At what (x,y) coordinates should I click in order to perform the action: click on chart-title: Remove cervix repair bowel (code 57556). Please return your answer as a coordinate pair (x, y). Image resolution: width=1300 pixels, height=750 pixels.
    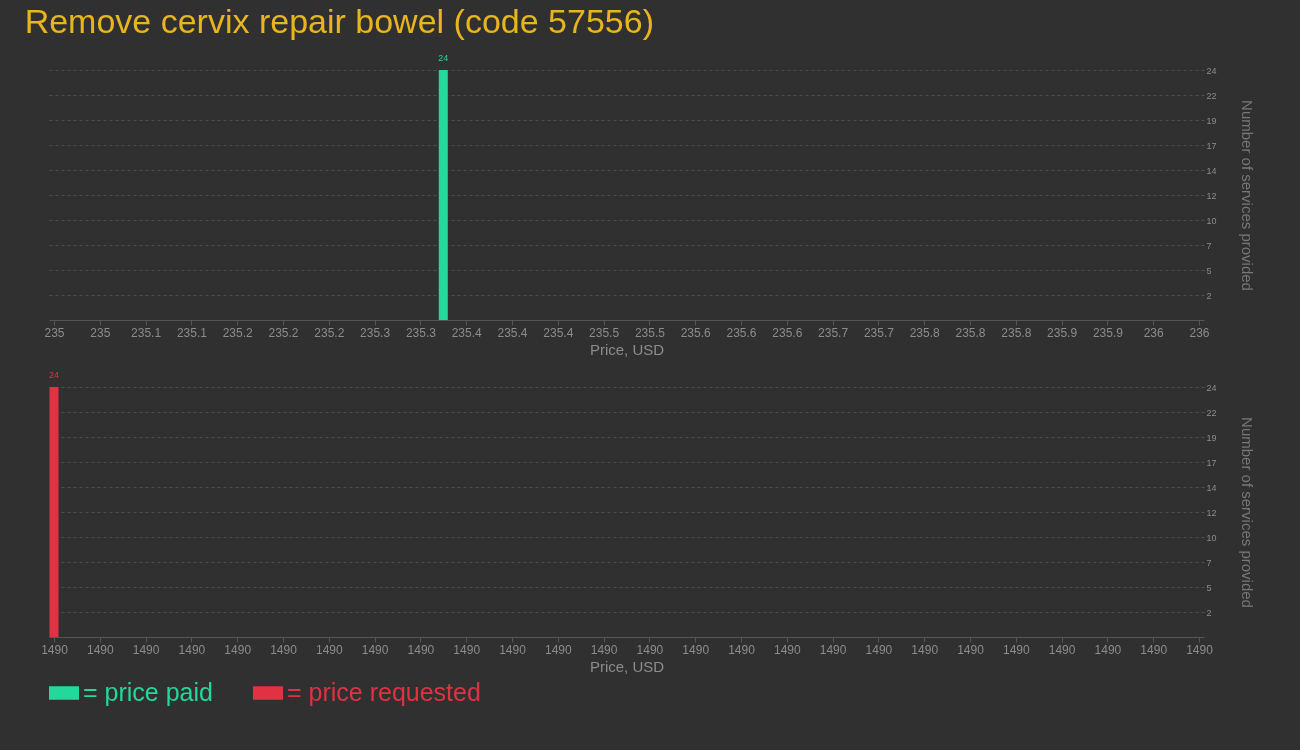
    Looking at the image, I should click on (339, 21).